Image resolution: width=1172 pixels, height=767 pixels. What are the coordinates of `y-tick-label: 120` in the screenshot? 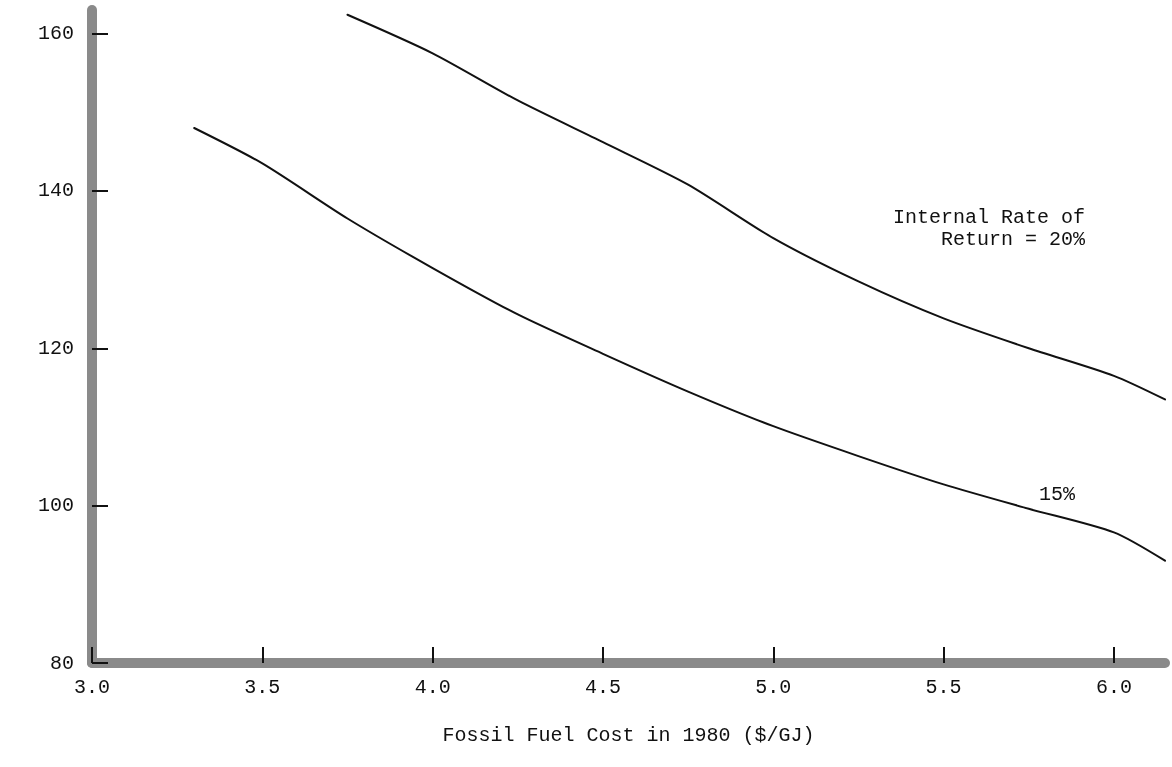 It's located at (55, 348).